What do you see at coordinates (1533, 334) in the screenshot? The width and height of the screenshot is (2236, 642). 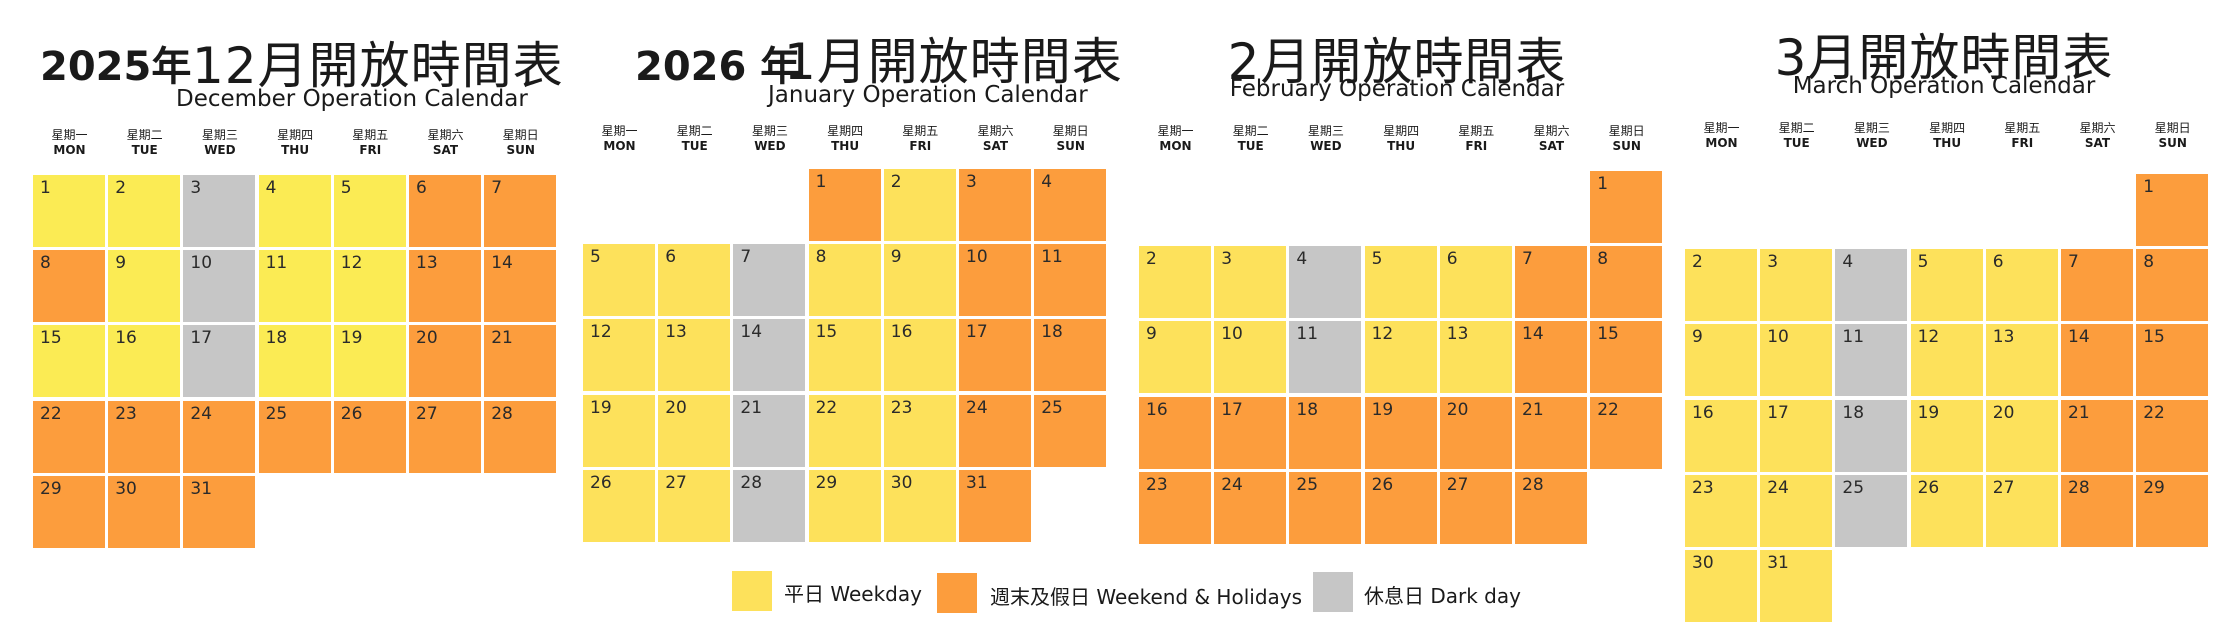 I see `day-number: 14` at bounding box center [1533, 334].